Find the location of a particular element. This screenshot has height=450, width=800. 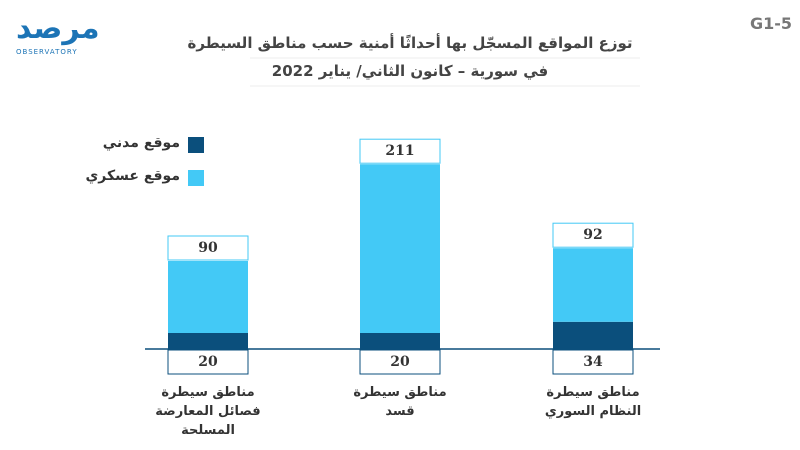

logo: مرصد is located at coordinates (58, 28).